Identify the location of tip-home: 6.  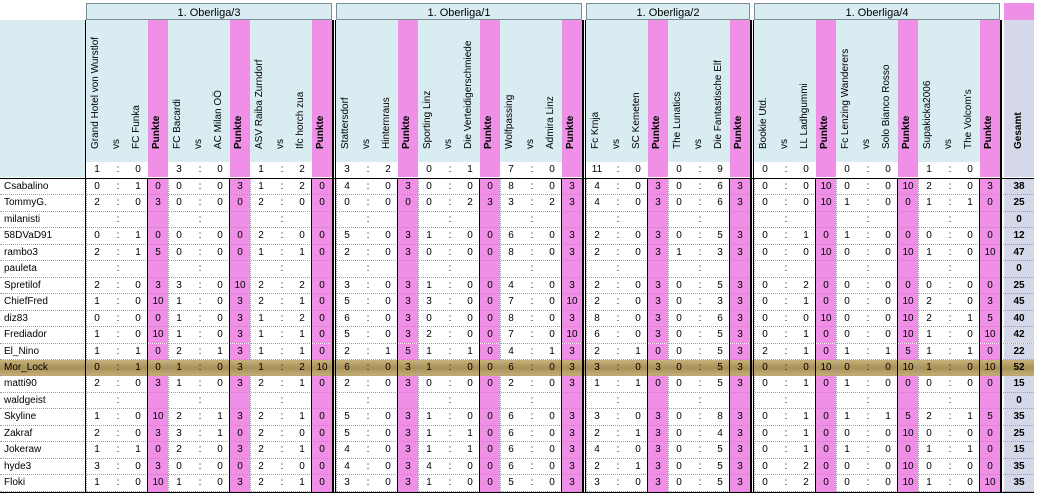
(347, 318).